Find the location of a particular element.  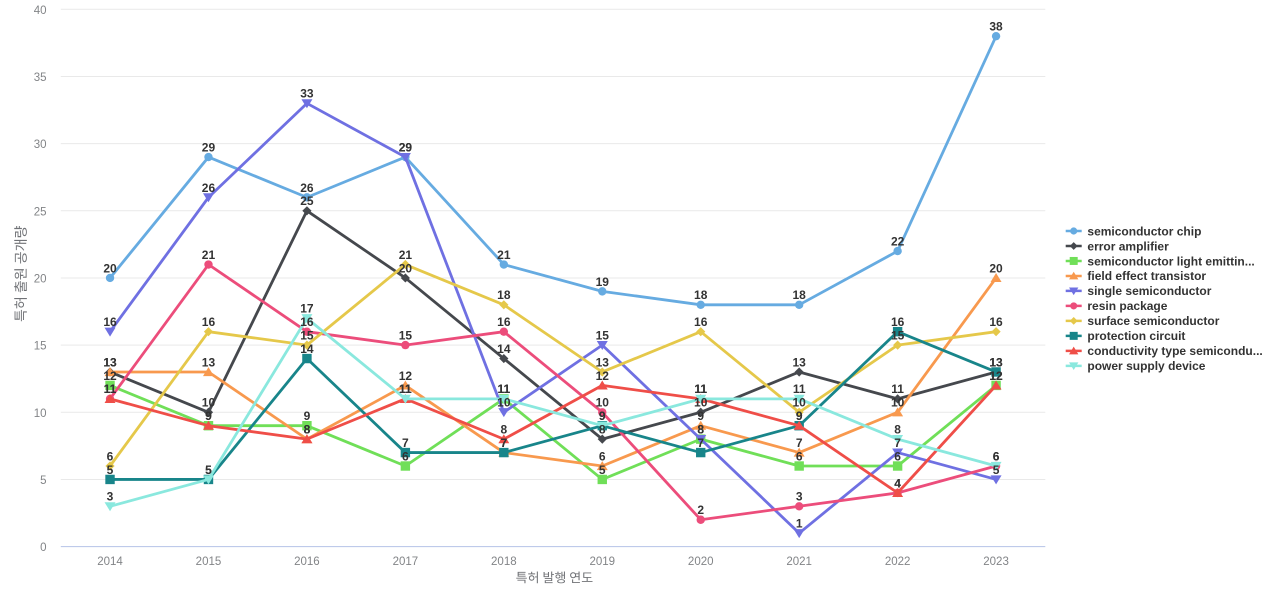

svg-text: 4 is located at coordinates (897, 483).